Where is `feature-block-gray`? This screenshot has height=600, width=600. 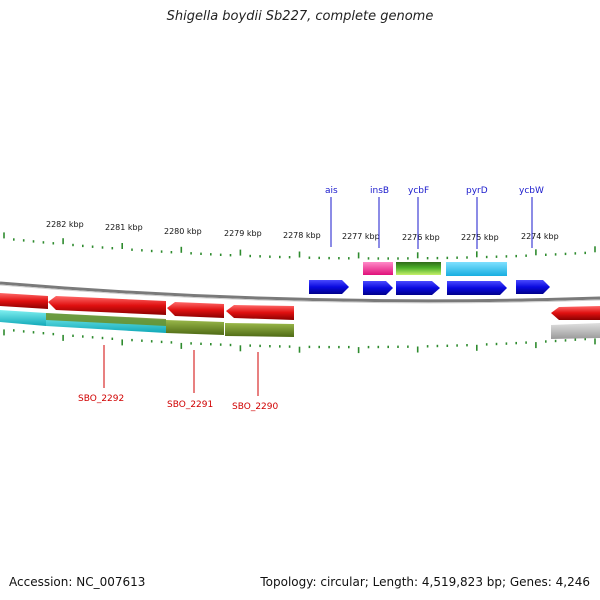 feature-block-gray is located at coordinates (575, 331).